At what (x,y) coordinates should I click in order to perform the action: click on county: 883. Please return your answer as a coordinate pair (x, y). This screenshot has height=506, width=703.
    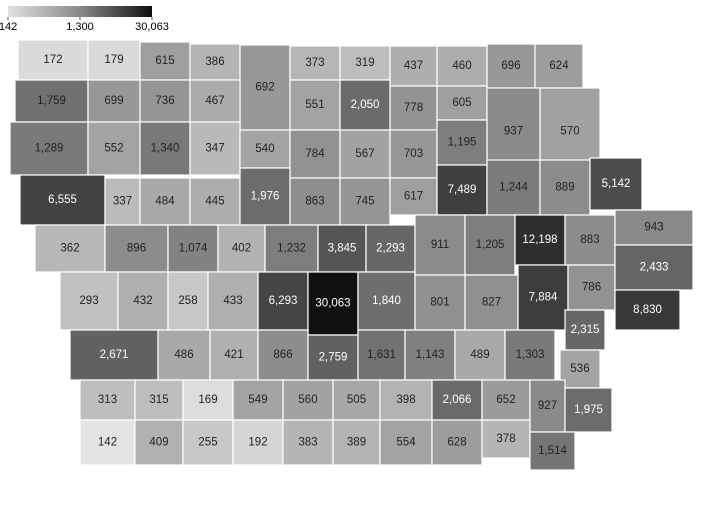
    Looking at the image, I should click on (590, 240).